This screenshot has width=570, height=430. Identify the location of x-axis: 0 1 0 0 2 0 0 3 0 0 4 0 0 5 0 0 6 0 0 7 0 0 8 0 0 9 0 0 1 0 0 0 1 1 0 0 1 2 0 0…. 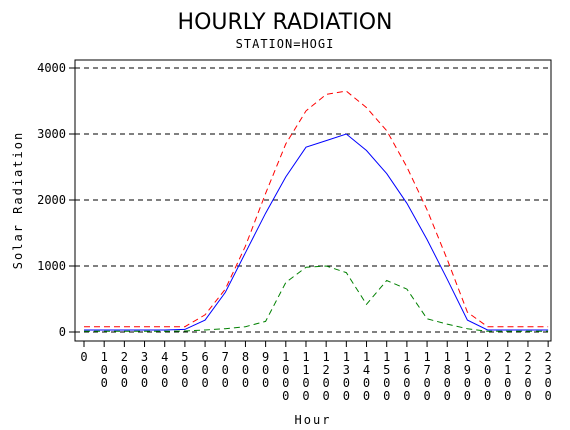
(316, 372).